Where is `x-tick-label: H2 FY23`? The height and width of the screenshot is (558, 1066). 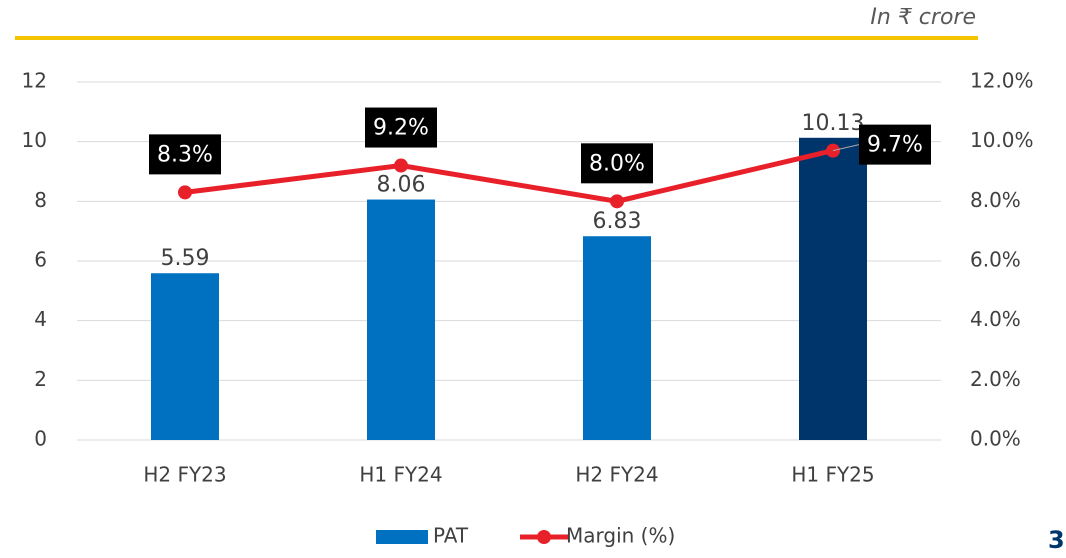 x-tick-label: H2 FY23 is located at coordinates (184, 475).